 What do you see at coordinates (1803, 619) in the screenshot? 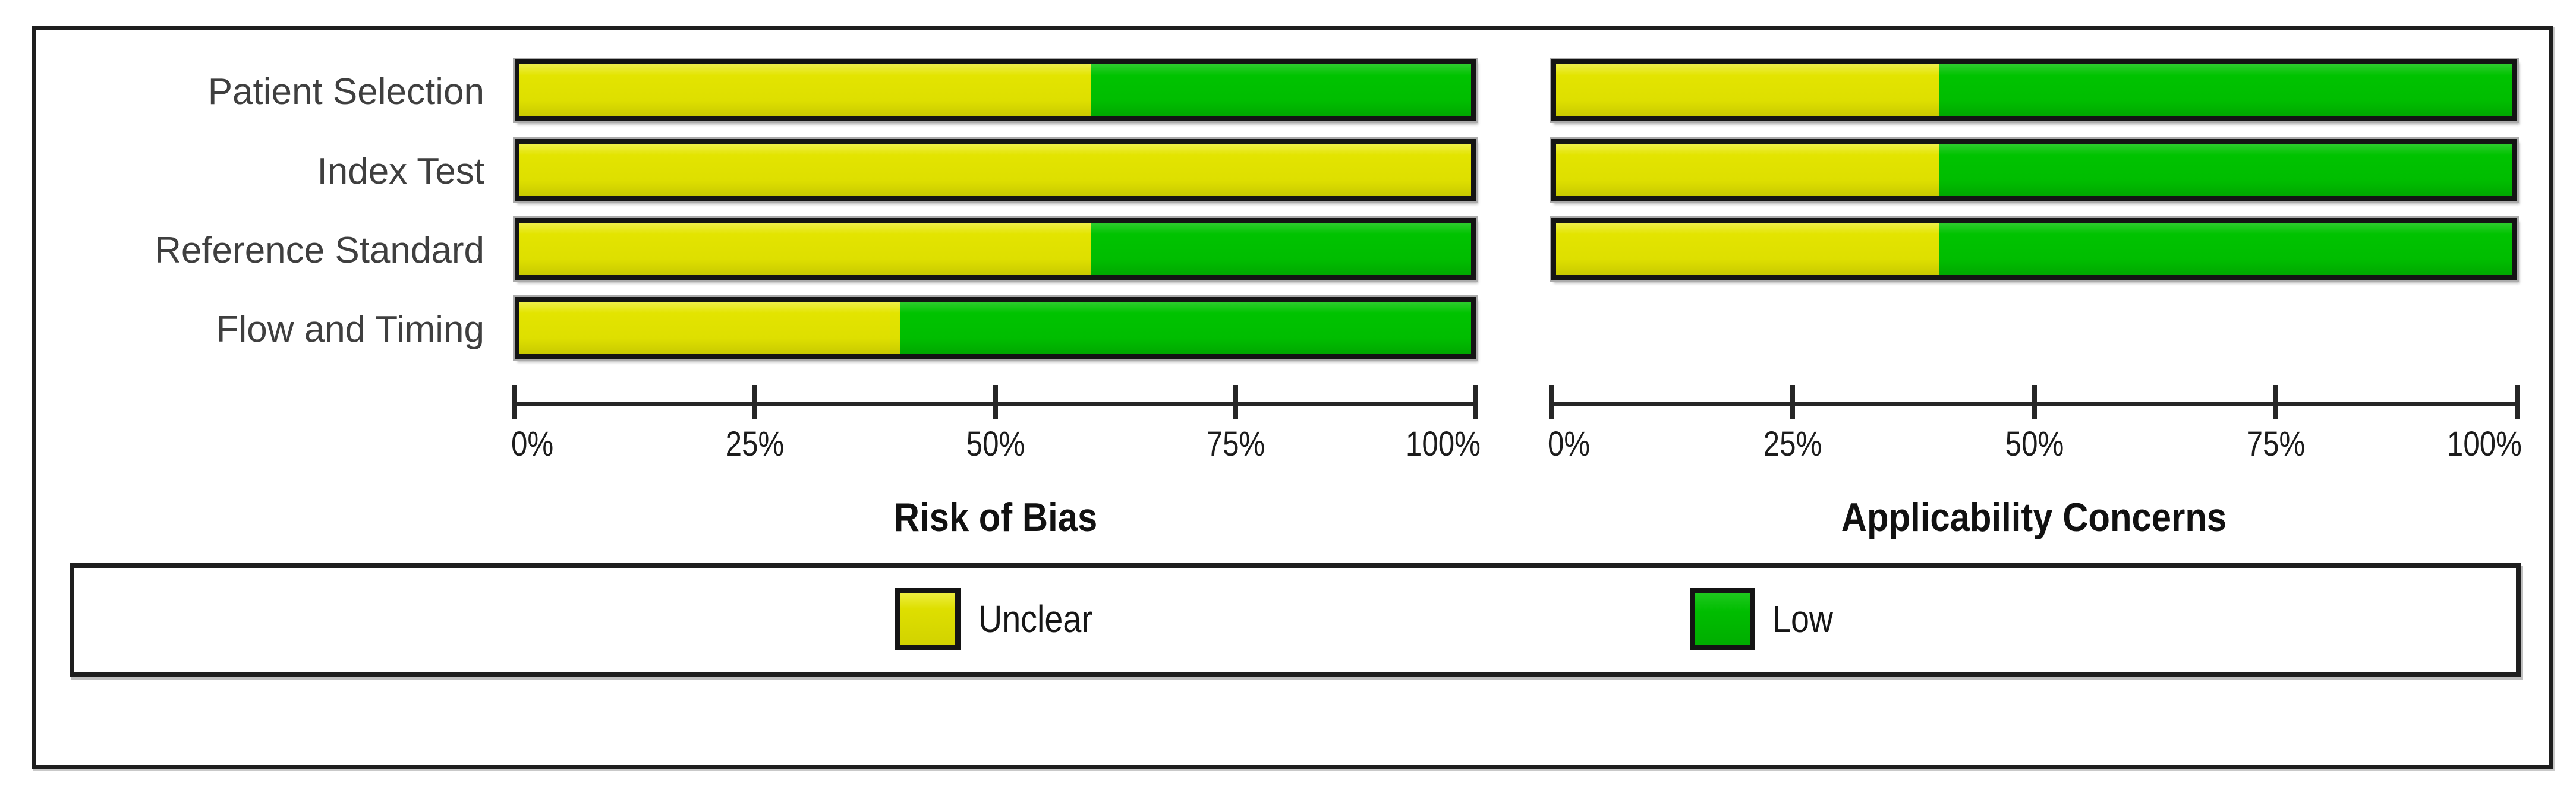
I see `legend-label-low-text: Low` at bounding box center [1803, 619].